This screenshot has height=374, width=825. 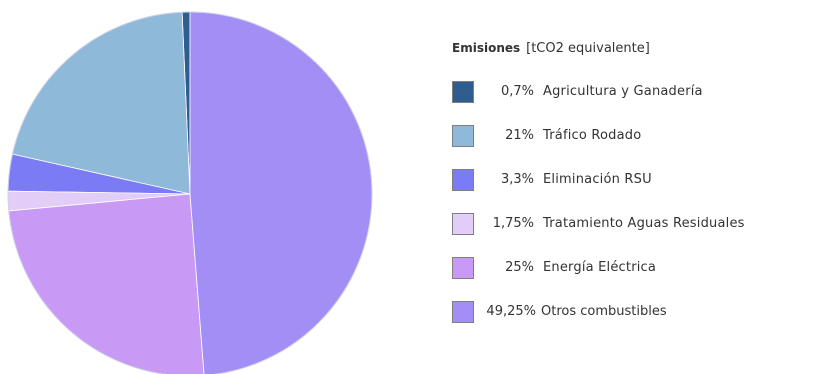 I want to click on legend-item: 21% Tráfico Rodado, so click(x=638, y=135).